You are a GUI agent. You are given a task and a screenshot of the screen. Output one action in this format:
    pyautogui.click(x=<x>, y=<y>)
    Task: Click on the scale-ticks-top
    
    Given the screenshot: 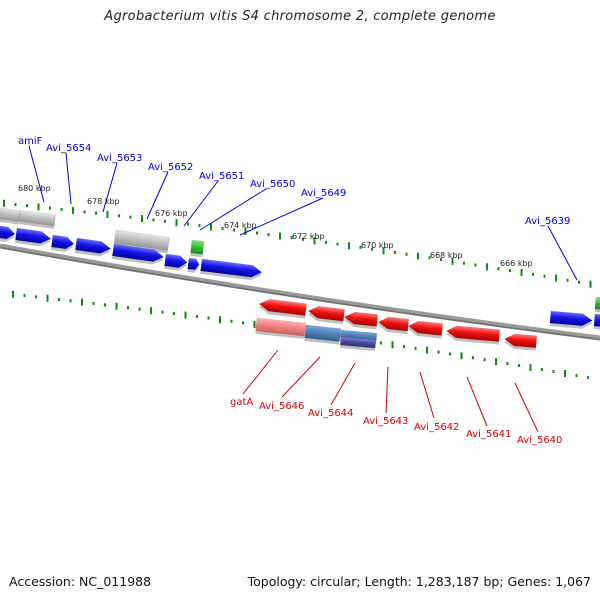 What is the action you would take?
    pyautogui.click(x=297, y=243)
    